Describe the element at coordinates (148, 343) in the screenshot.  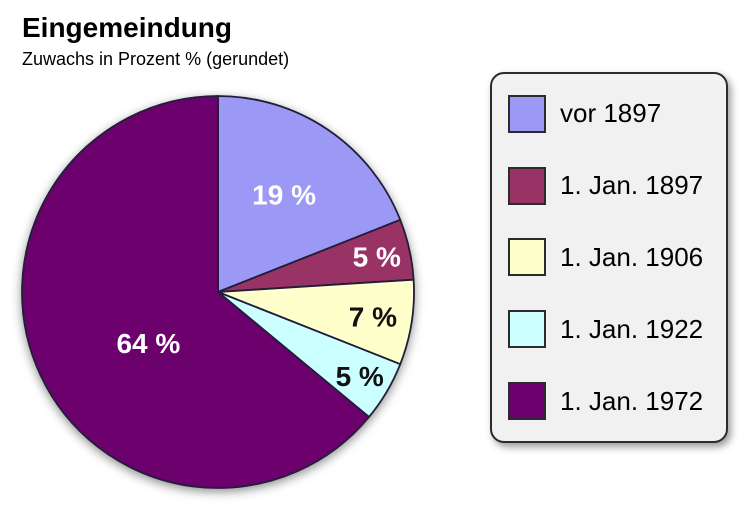
I see `slice-percent-label: 64 %` at that location.